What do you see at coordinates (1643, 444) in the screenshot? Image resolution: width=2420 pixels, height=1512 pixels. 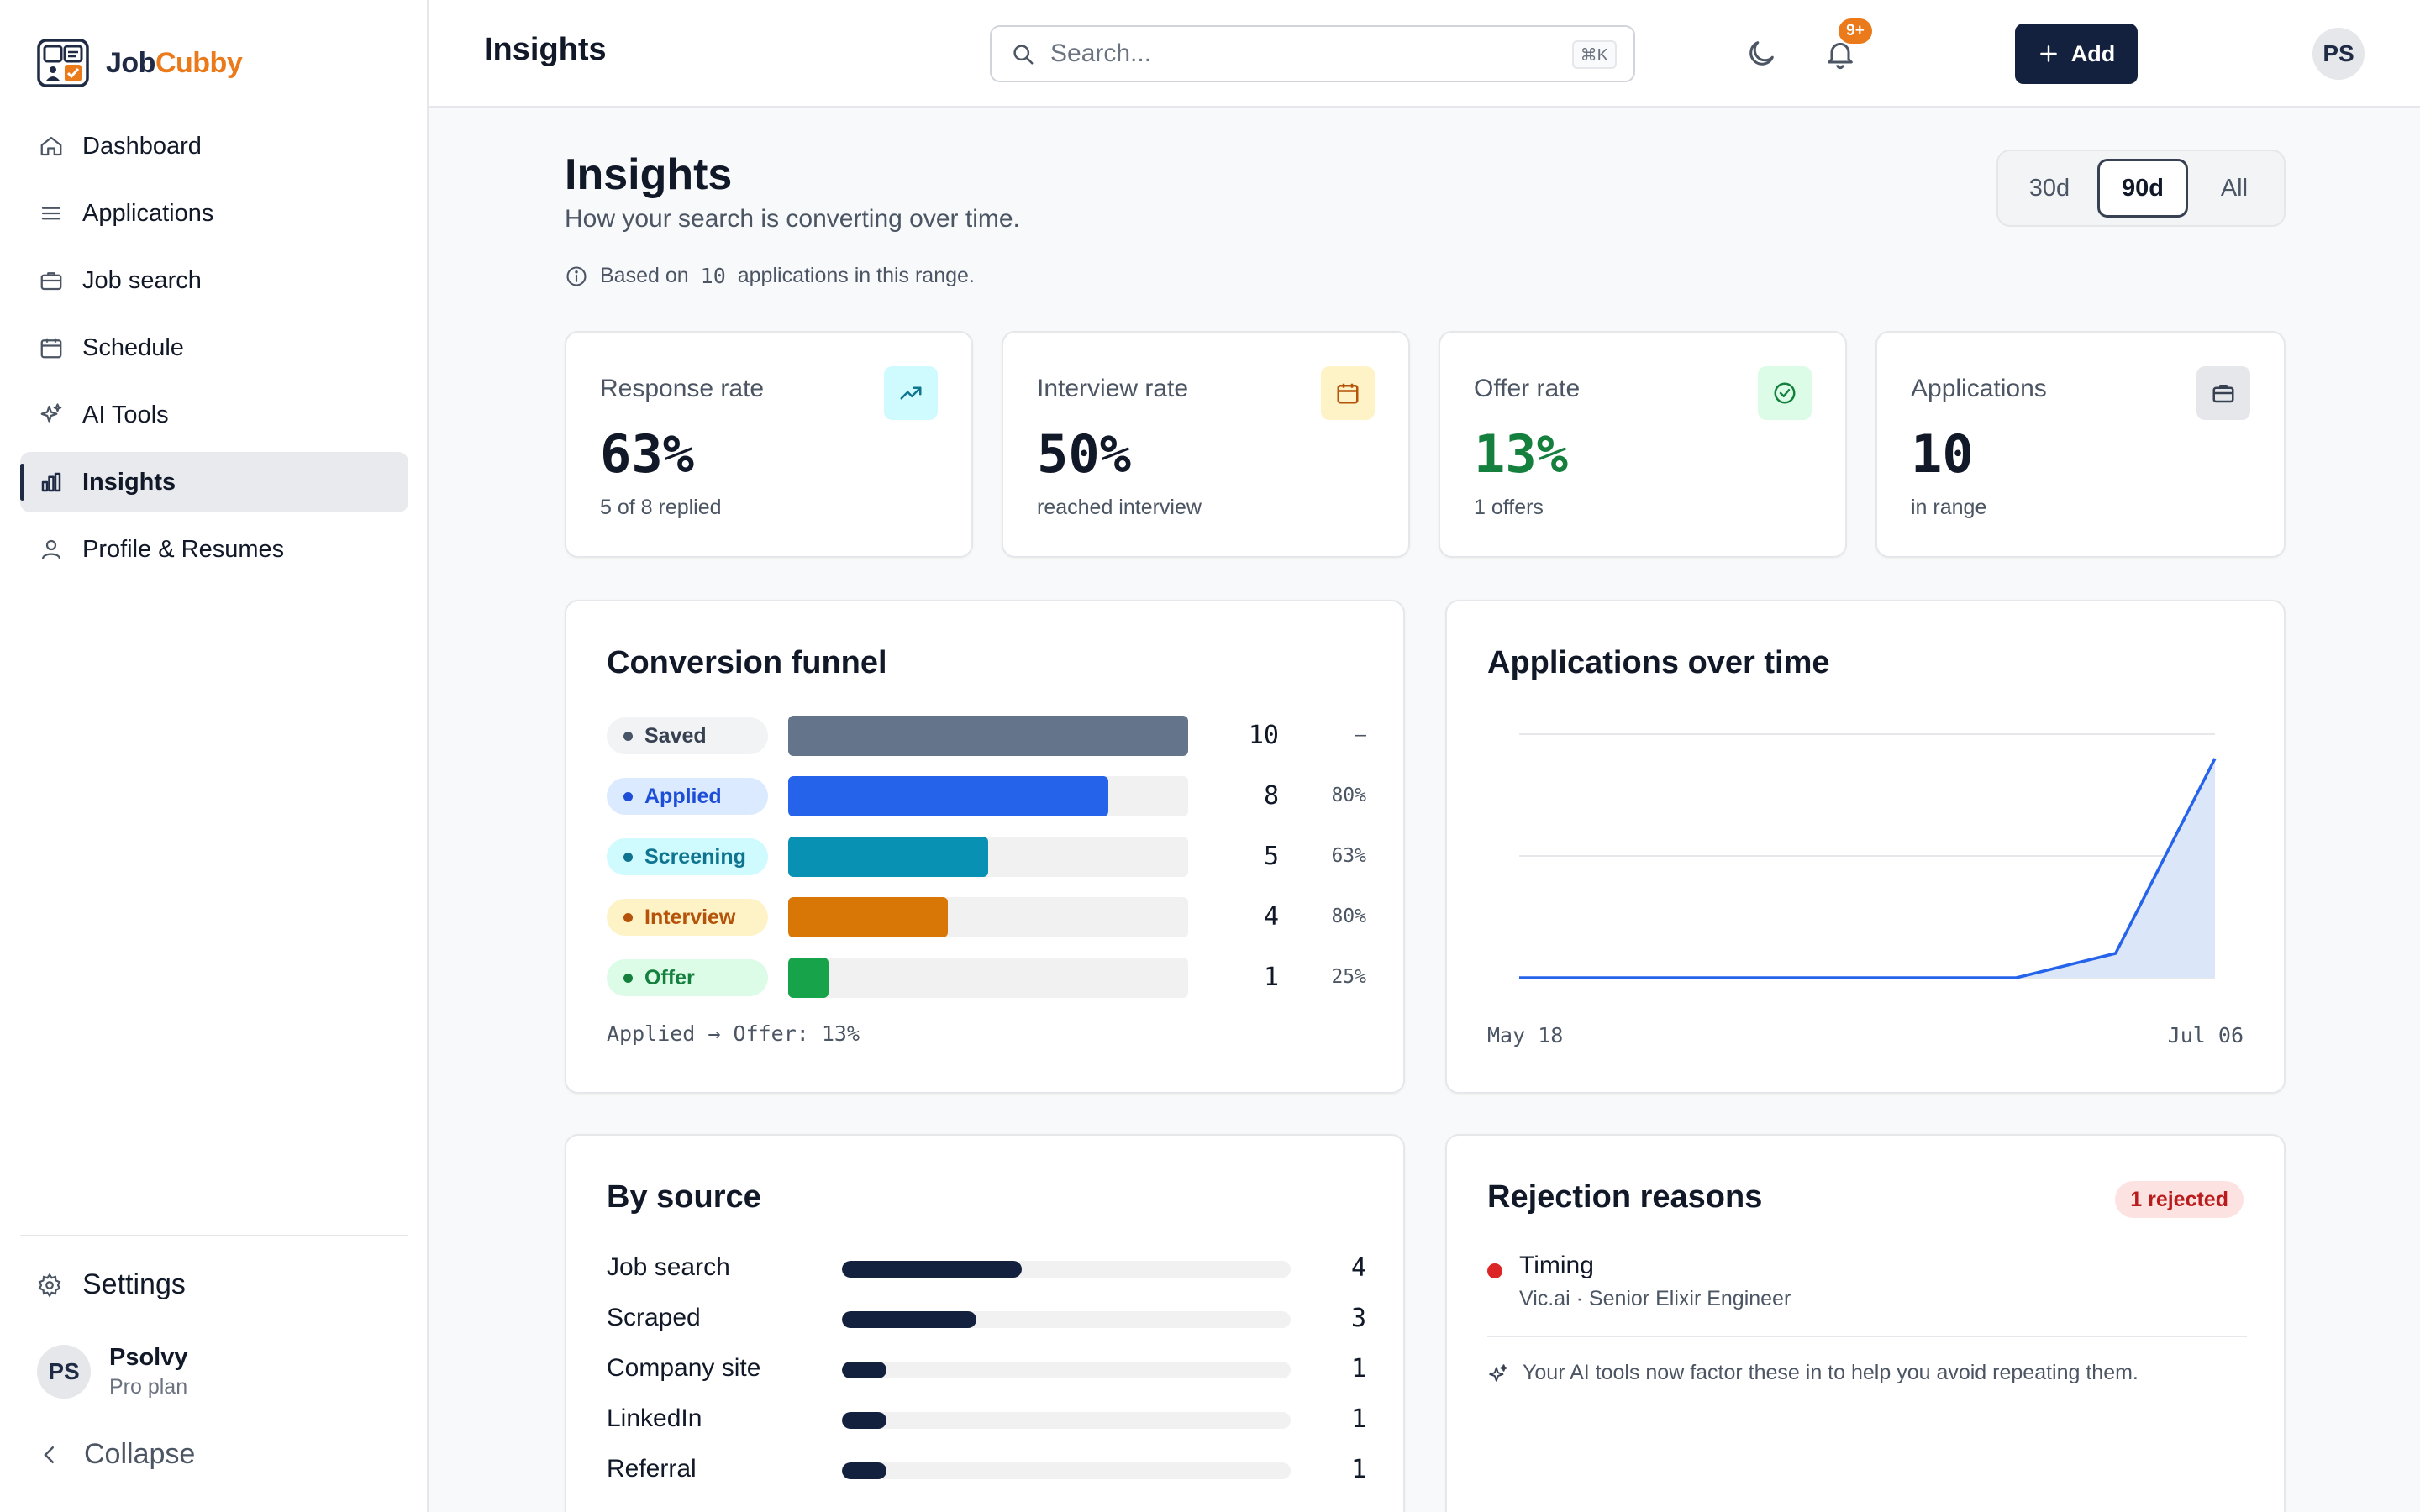 I see `stat-card-offer-rate: Offer rate 13% 1 offers` at bounding box center [1643, 444].